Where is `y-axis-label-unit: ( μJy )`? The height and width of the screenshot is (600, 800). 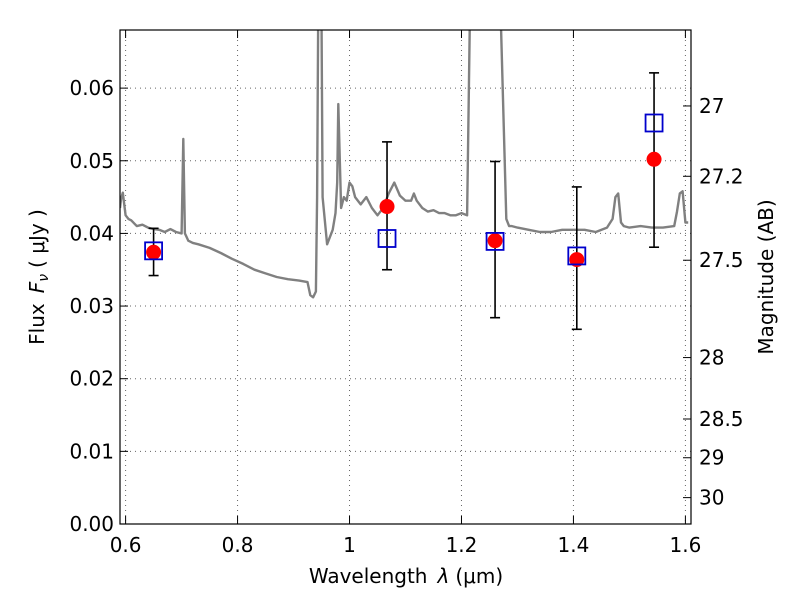
y-axis-label-unit: ( μJy ) is located at coordinates (37, 238).